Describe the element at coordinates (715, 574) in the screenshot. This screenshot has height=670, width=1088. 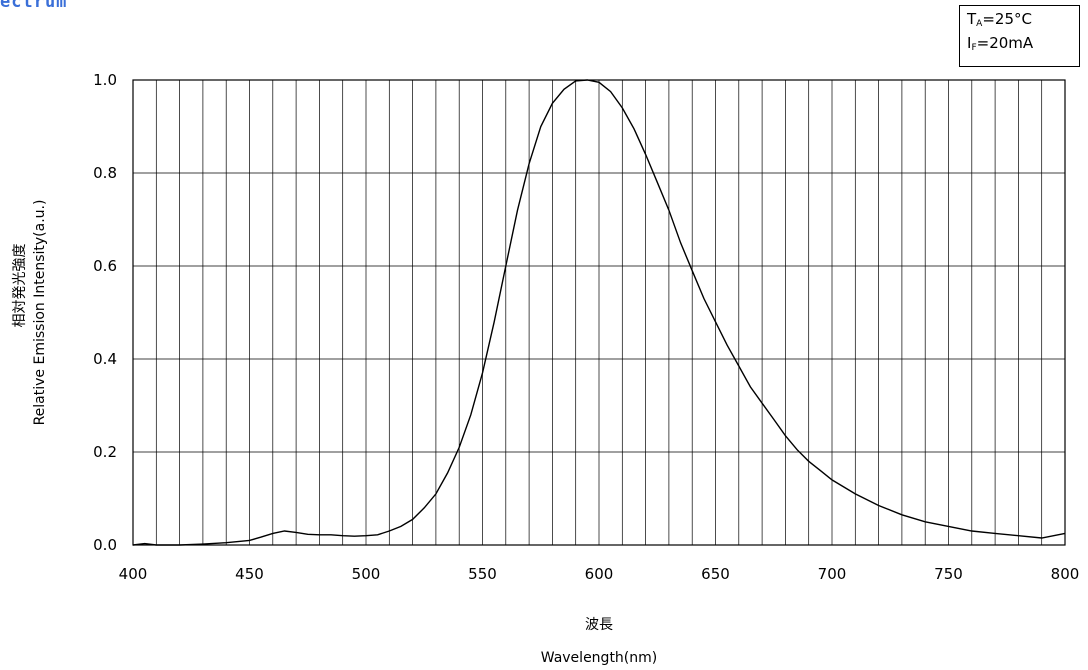
I see `x-tick-label: 650` at that location.